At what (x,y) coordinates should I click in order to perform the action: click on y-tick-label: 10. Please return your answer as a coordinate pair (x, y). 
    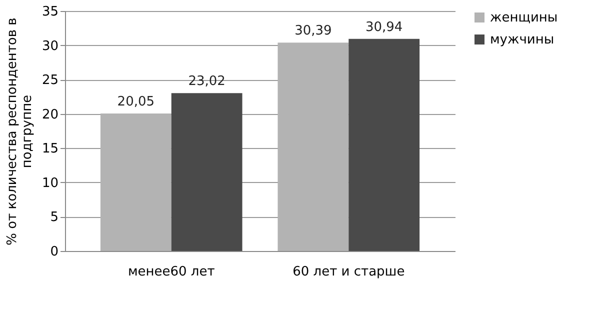
    Looking at the image, I should click on (50, 183).